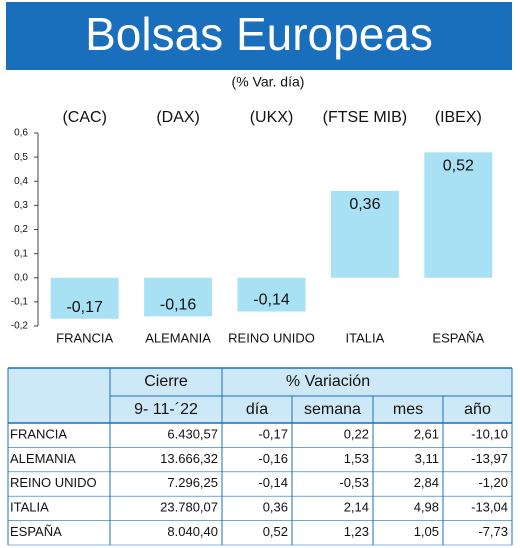  What do you see at coordinates (271, 300) in the screenshot?
I see `value-label: -0,14` at bounding box center [271, 300].